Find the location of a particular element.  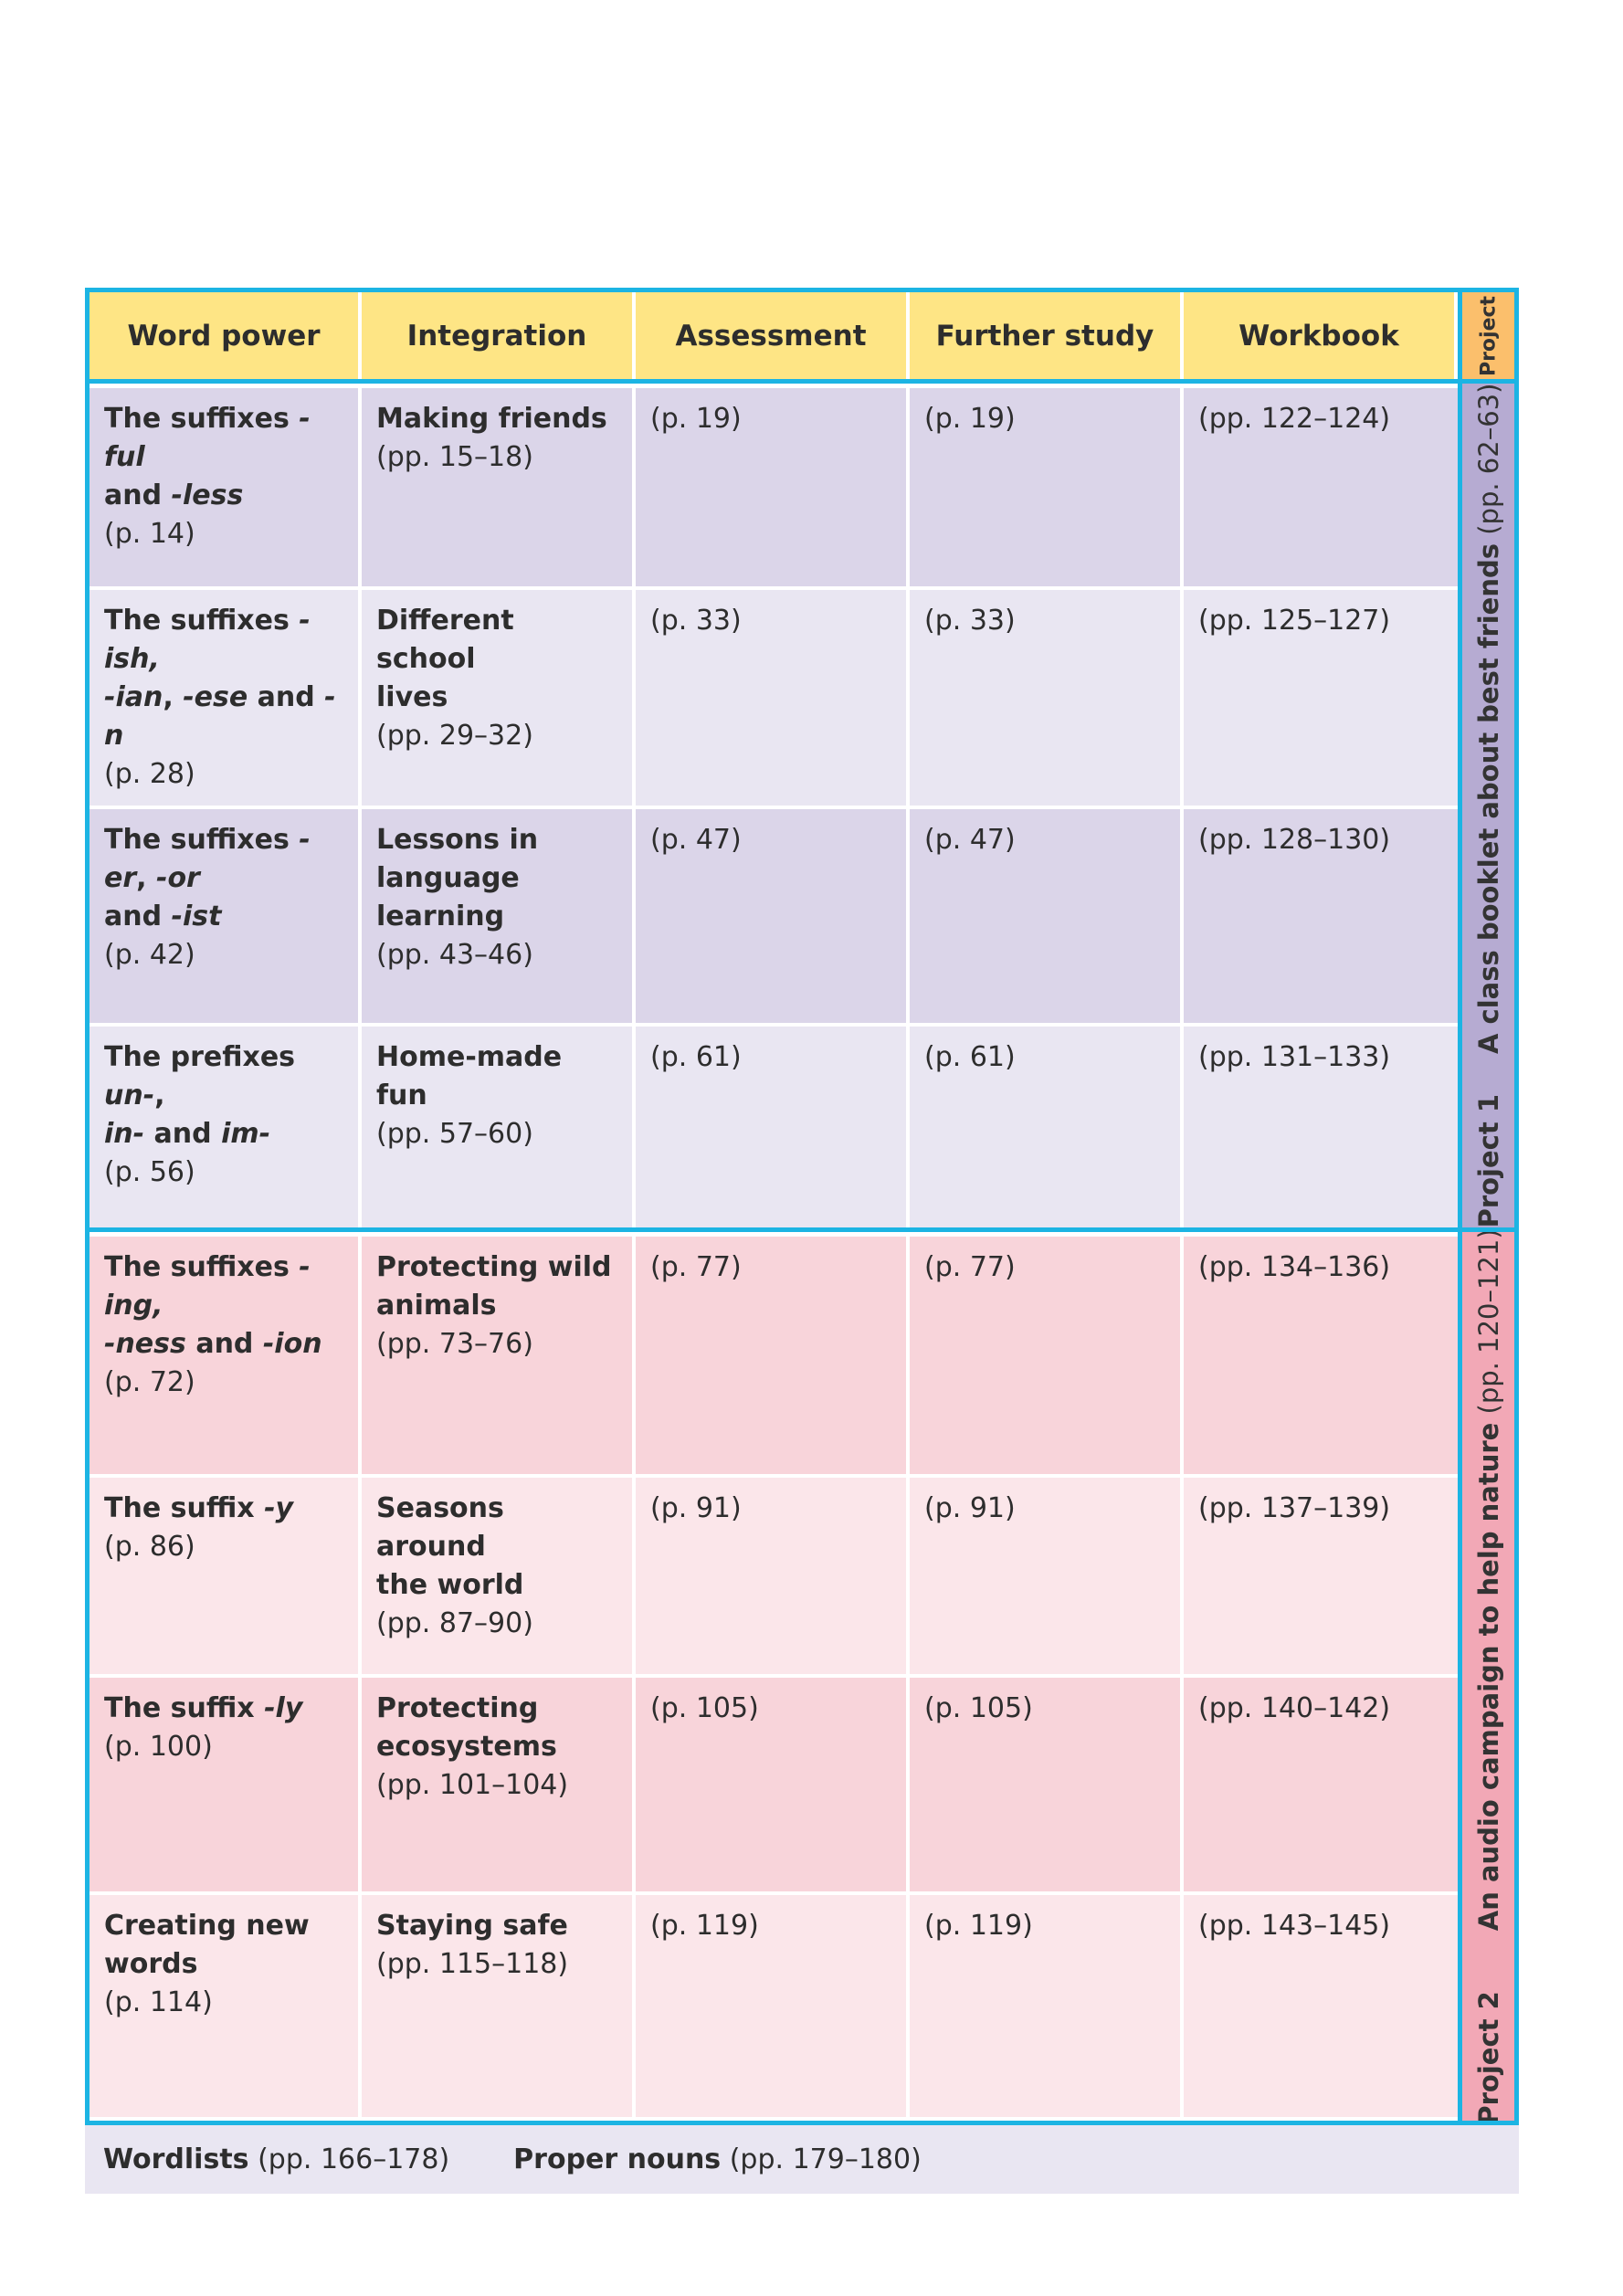

integration-cell: Lessons in language learning (pp. 43–46) is located at coordinates (499, 918).